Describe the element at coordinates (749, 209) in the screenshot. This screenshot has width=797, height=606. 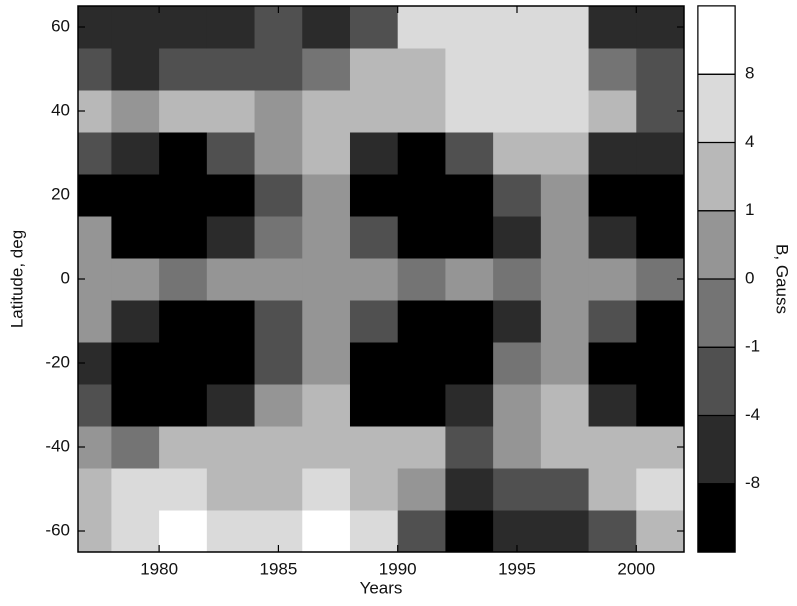
I see `colorbar-tick-label: 1` at that location.